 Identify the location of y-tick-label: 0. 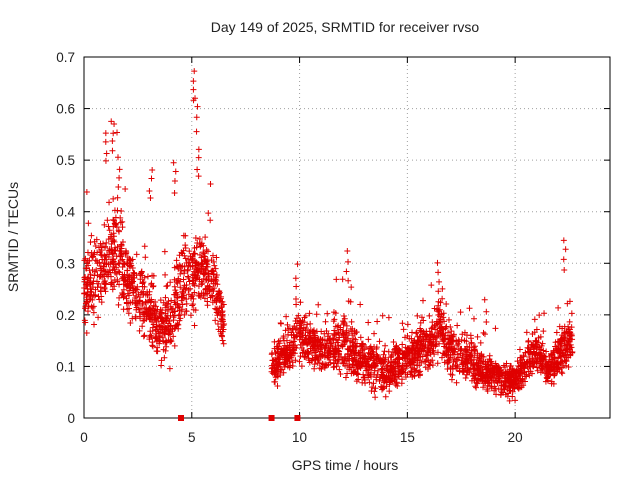
(71, 418).